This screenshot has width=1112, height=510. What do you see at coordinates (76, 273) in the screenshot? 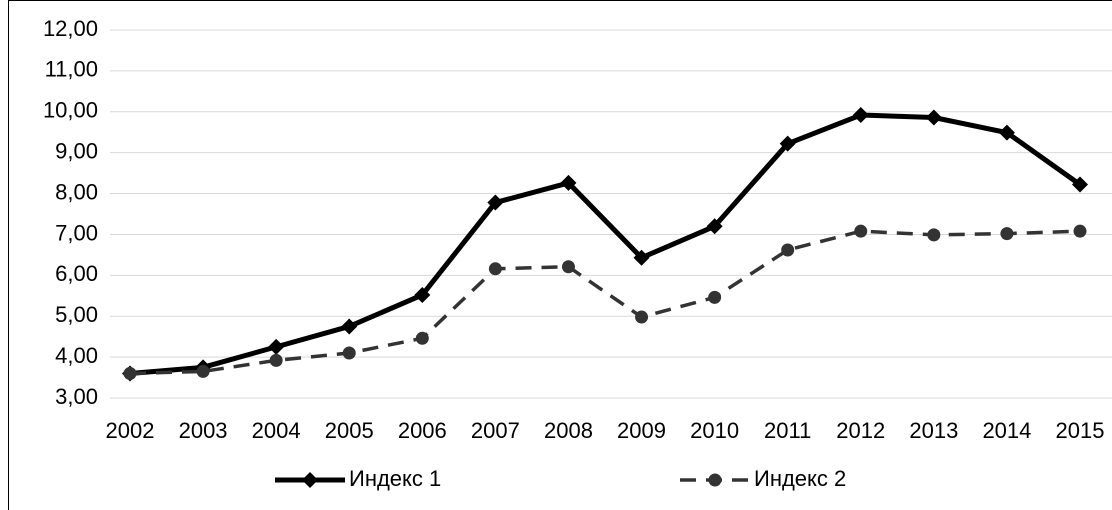
I see `y-tick-label: 6,00` at bounding box center [76, 273].